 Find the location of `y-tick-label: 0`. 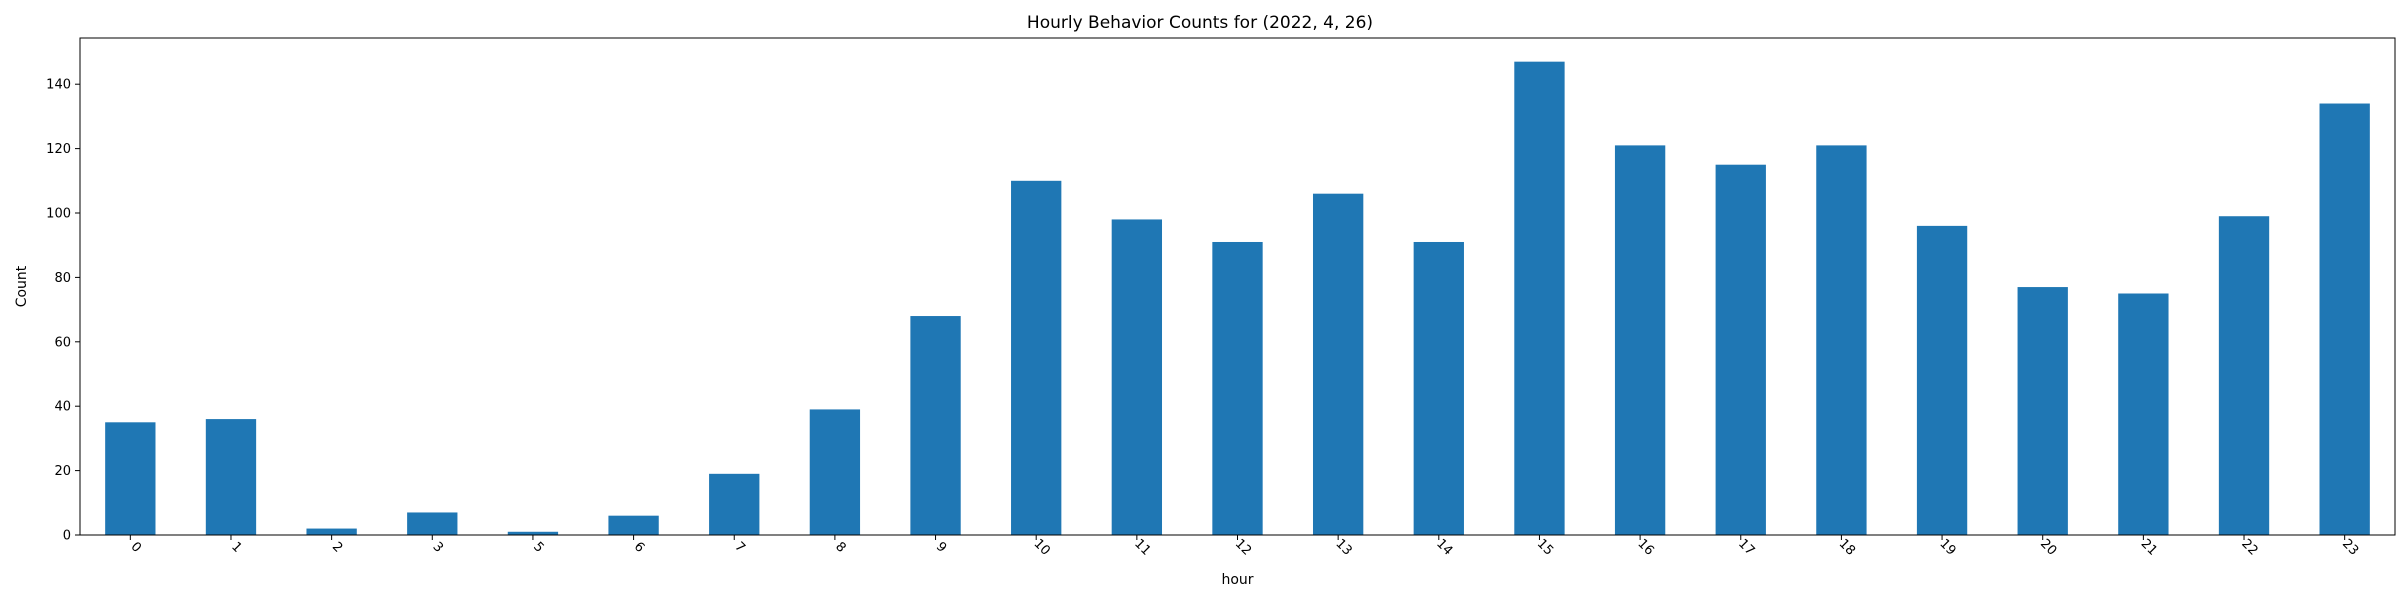

y-tick-label: 0 is located at coordinates (67, 536).